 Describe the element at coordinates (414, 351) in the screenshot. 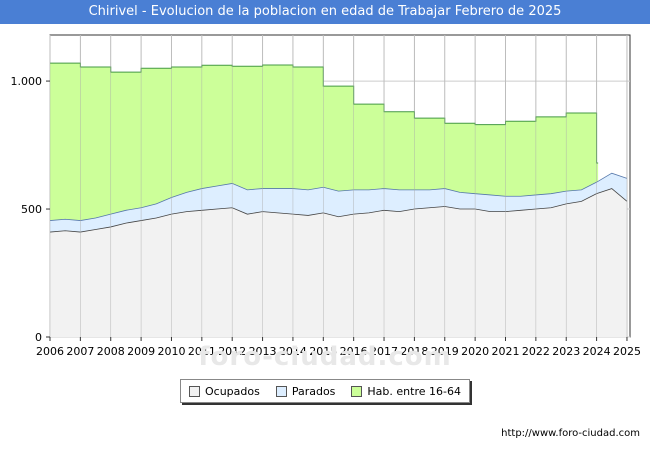

I see `x-tick-label-2018: 2018` at that location.